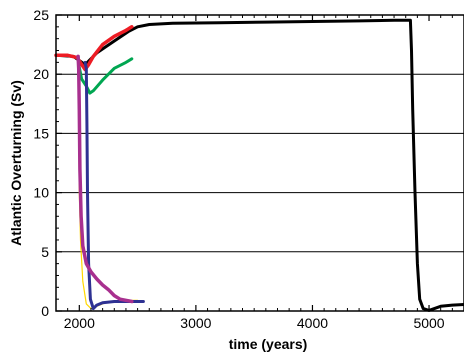 This screenshot has height=356, width=464. What do you see at coordinates (41, 15) in the screenshot?
I see `y-tick-label-25: 25` at bounding box center [41, 15].